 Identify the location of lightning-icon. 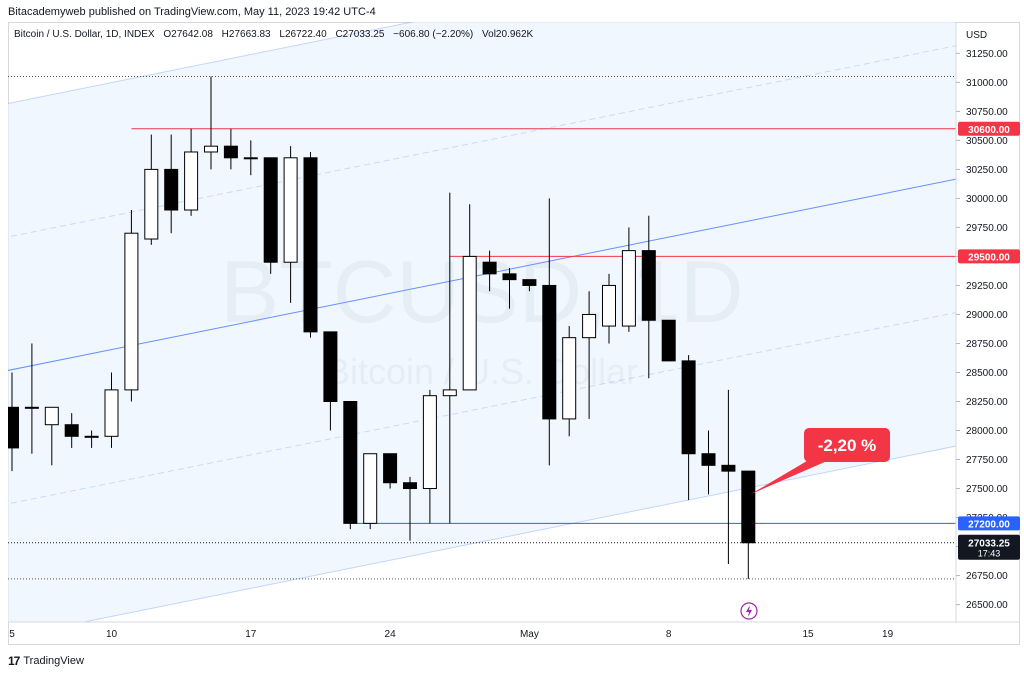
(749, 611).